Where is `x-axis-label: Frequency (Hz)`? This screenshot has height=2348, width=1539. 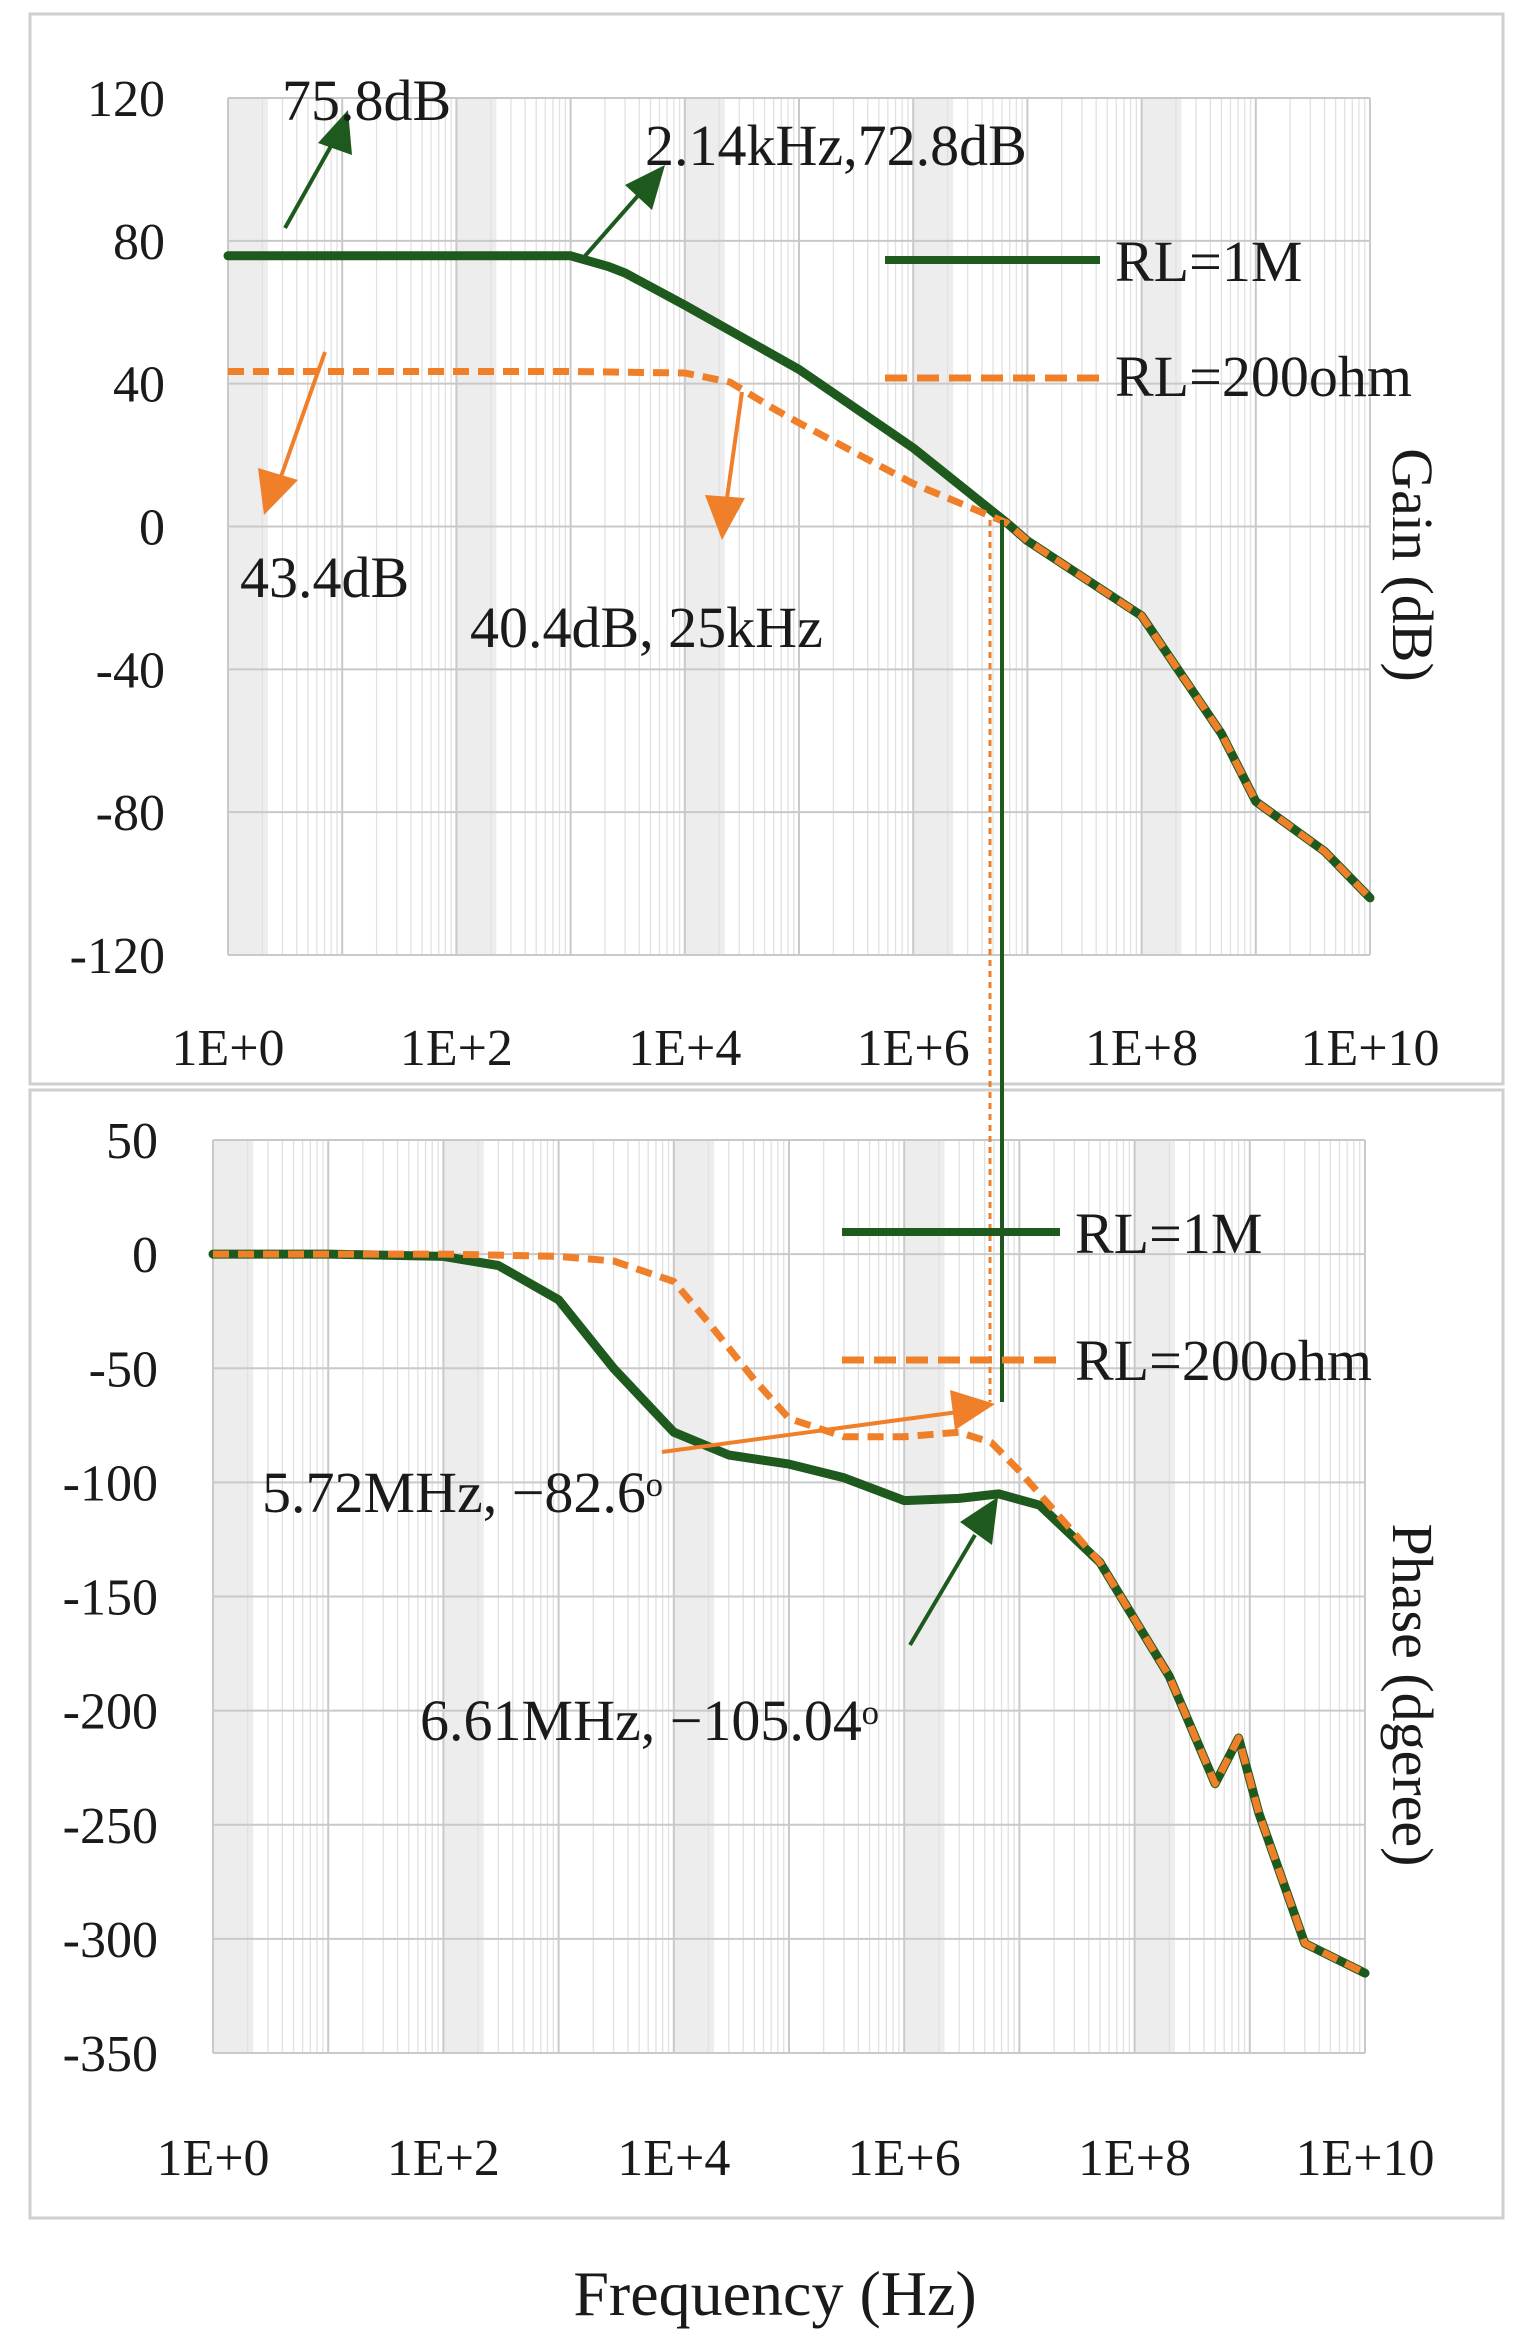
x-axis-label: Frequency (Hz) is located at coordinates (774, 2293).